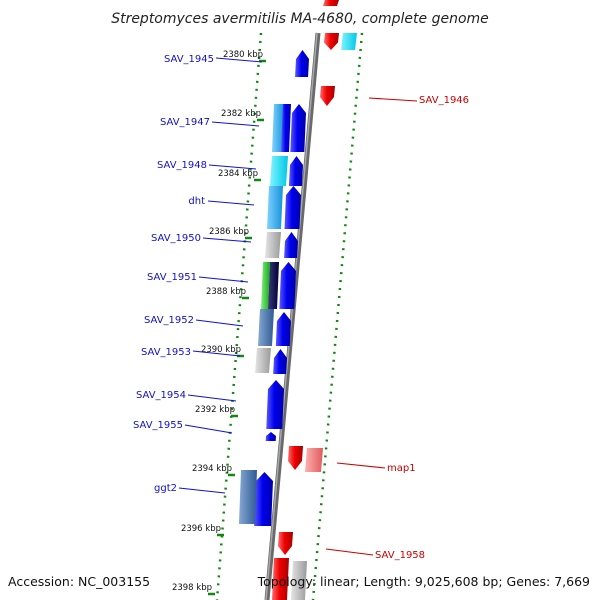 This screenshot has height=600, width=600. What do you see at coordinates (444, 100) in the screenshot?
I see `reverse-gene-label: SAV_1946` at bounding box center [444, 100].